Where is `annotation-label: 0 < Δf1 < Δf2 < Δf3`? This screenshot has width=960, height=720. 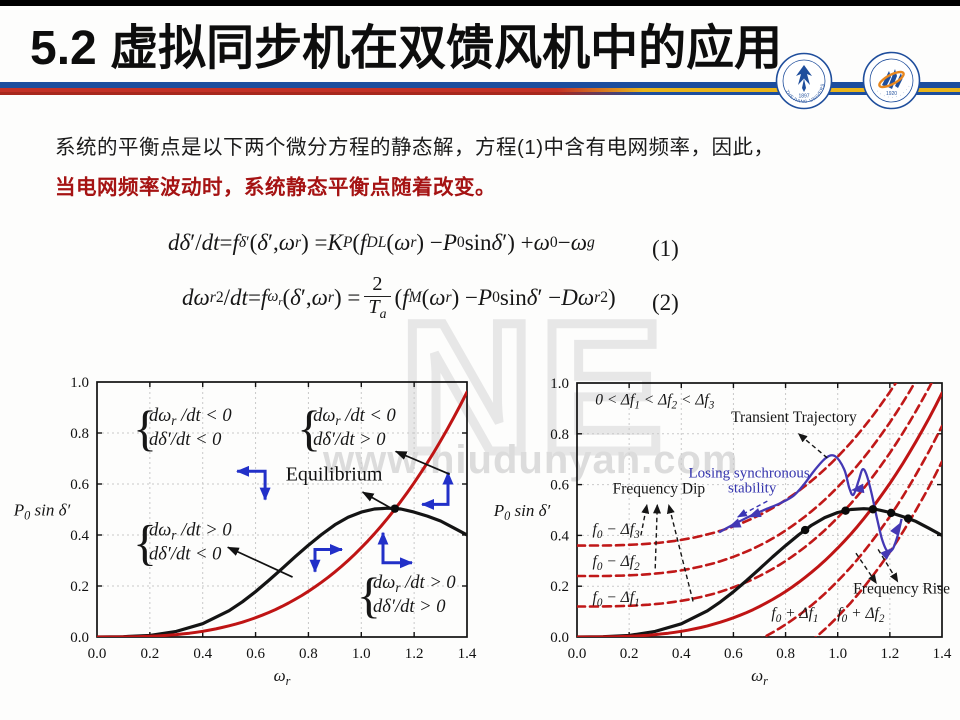 annotation-label: 0 < Δf1 < Δf2 < Δf3 is located at coordinates (655, 402).